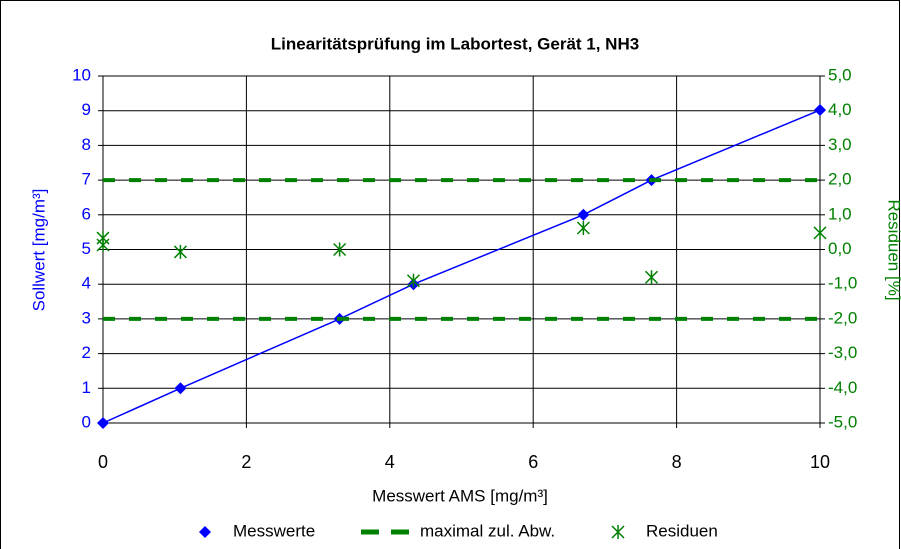  I want to click on y2-tick-label: -1,0, so click(842, 283).